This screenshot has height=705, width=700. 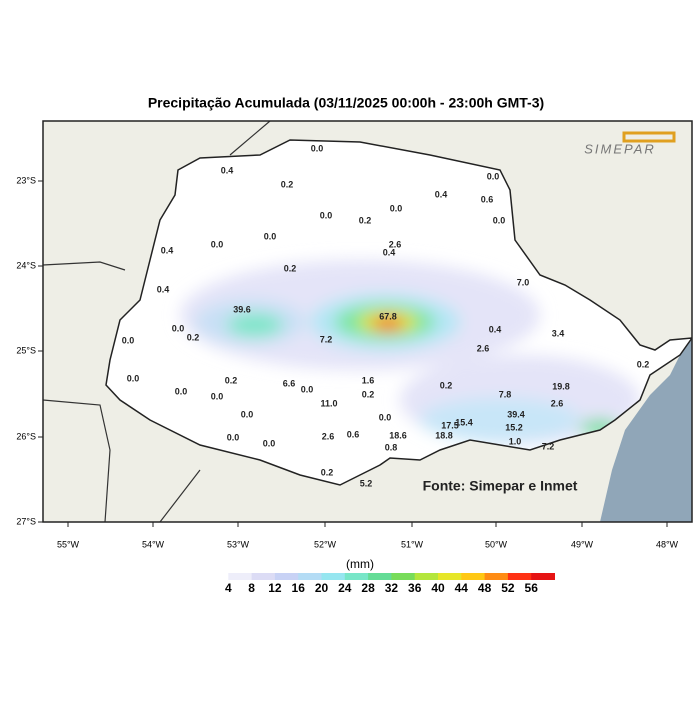 What do you see at coordinates (328, 403) in the screenshot?
I see `station-value: 11.0` at bounding box center [328, 403].